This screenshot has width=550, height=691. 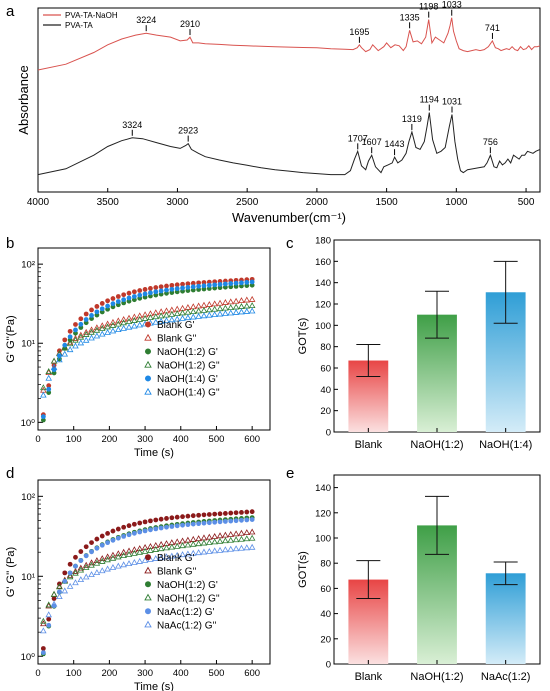 What do you see at coordinates (456, 202) in the screenshot?
I see `x-tick-label: 1000` at bounding box center [456, 202].